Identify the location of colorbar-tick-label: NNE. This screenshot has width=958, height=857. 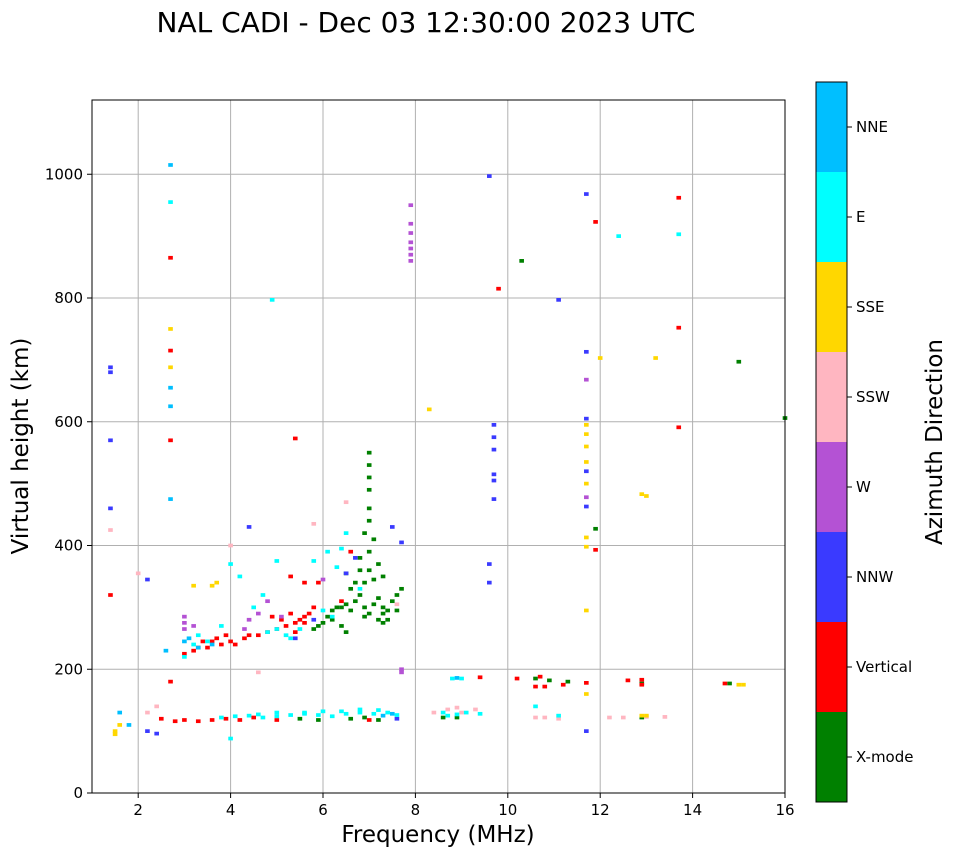
(872, 127).